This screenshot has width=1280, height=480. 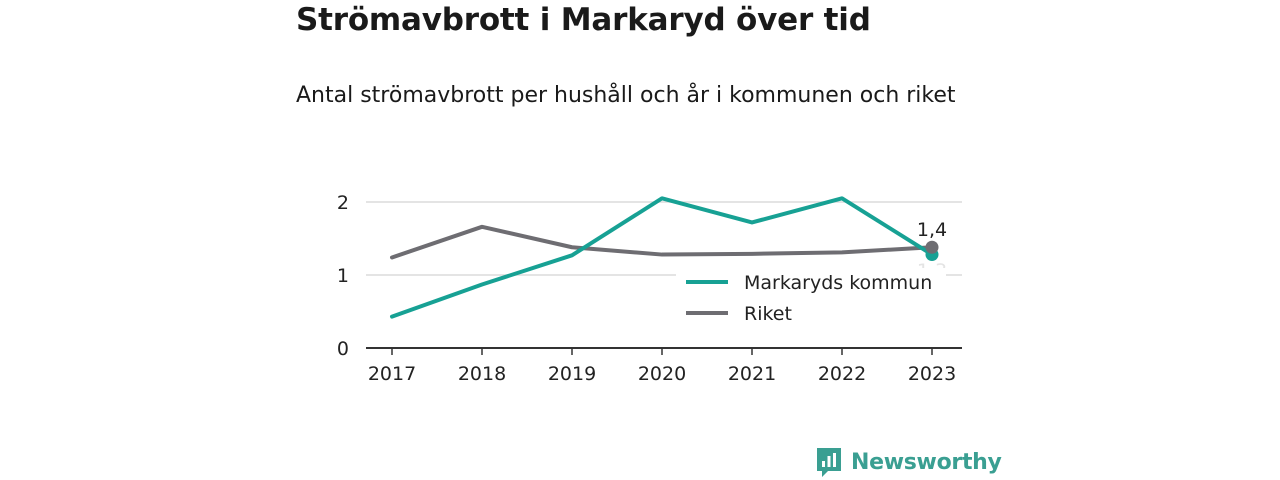 I want to click on x-tick-label: 2022, so click(x=842, y=374).